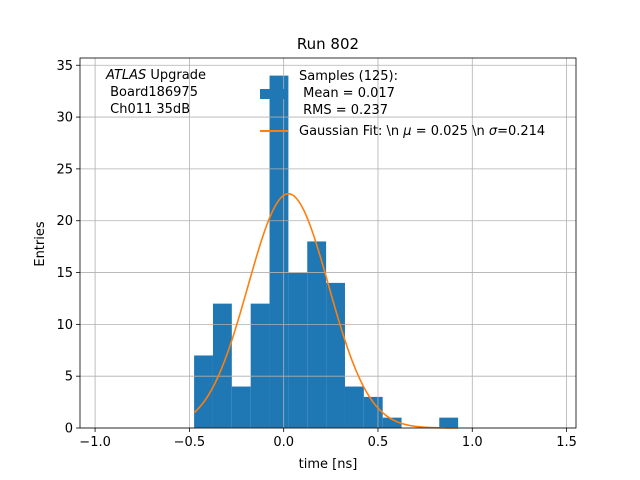  Describe the element at coordinates (472, 442) in the screenshot. I see `x-tick-label: 1.0` at that location.